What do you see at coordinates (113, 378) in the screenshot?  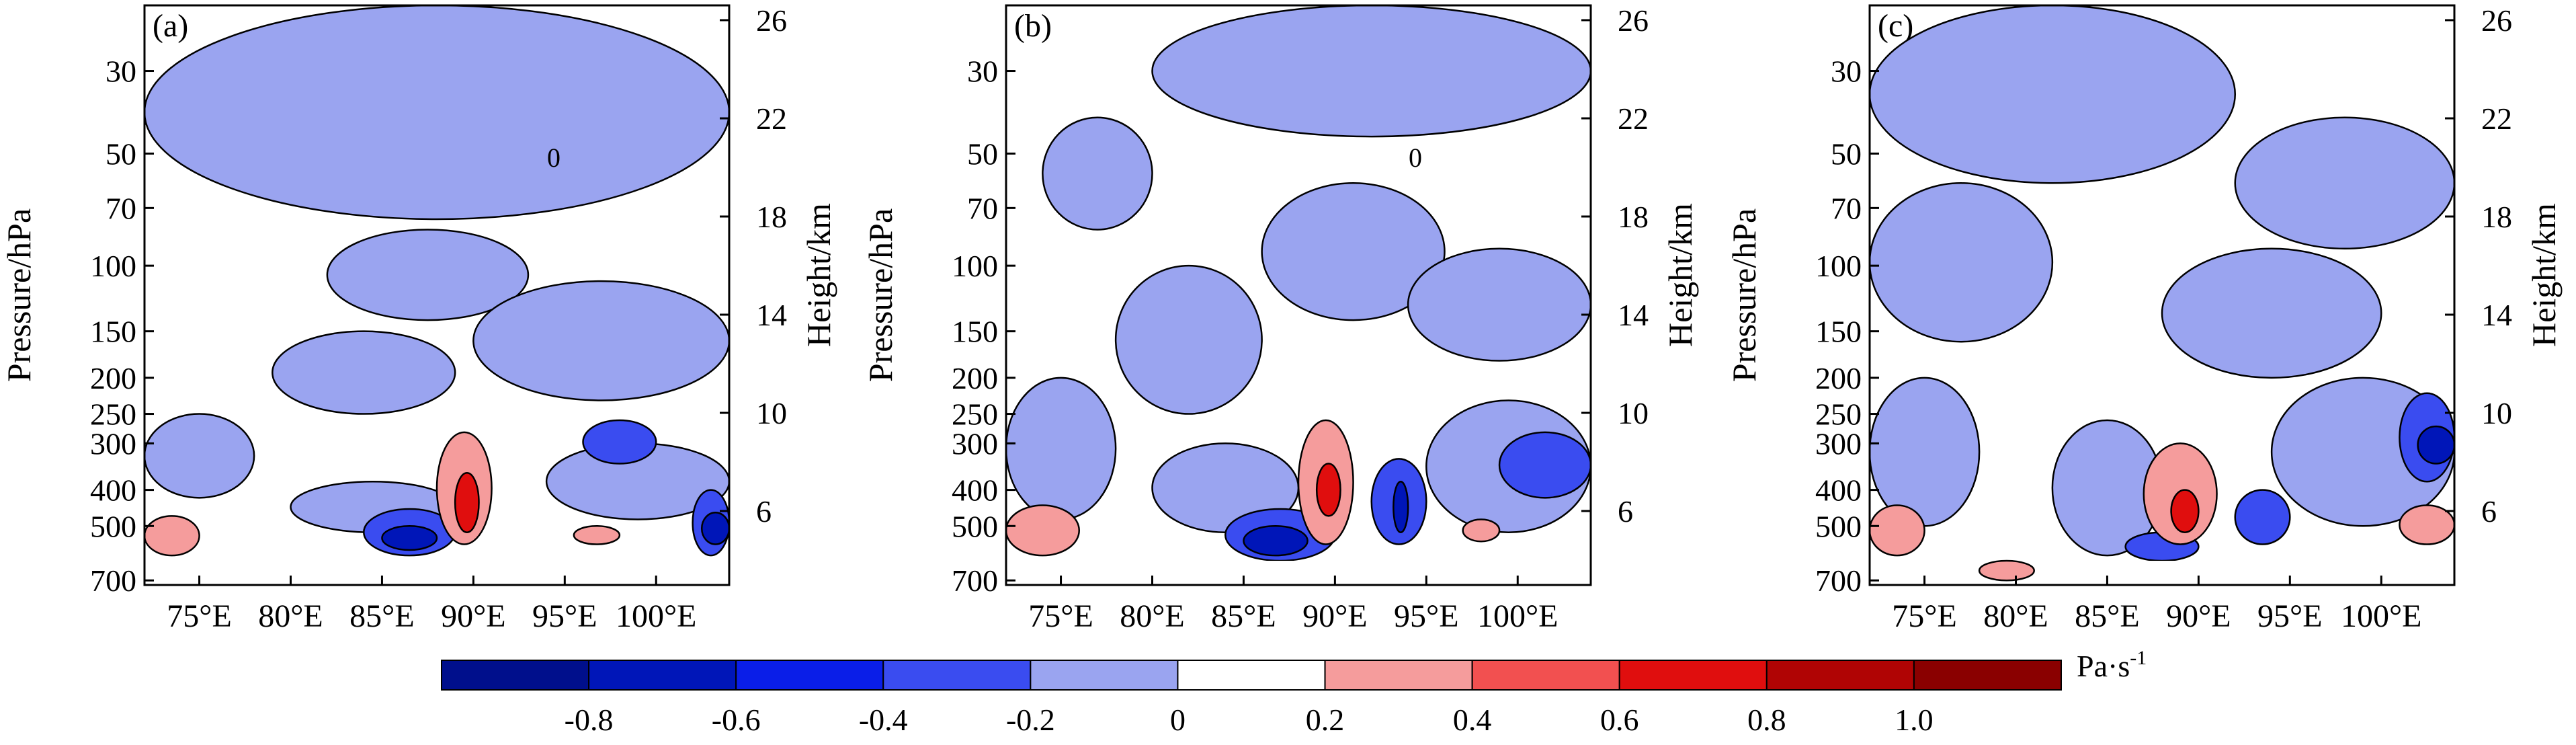 I see `y-tick-label: 200` at bounding box center [113, 378].